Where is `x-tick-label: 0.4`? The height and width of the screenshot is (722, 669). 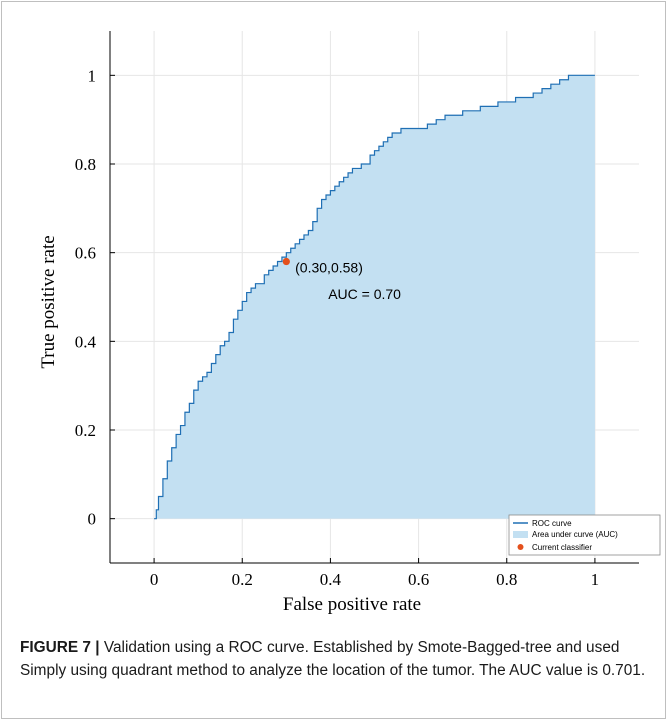
x-tick-label: 0.4 is located at coordinates (331, 579).